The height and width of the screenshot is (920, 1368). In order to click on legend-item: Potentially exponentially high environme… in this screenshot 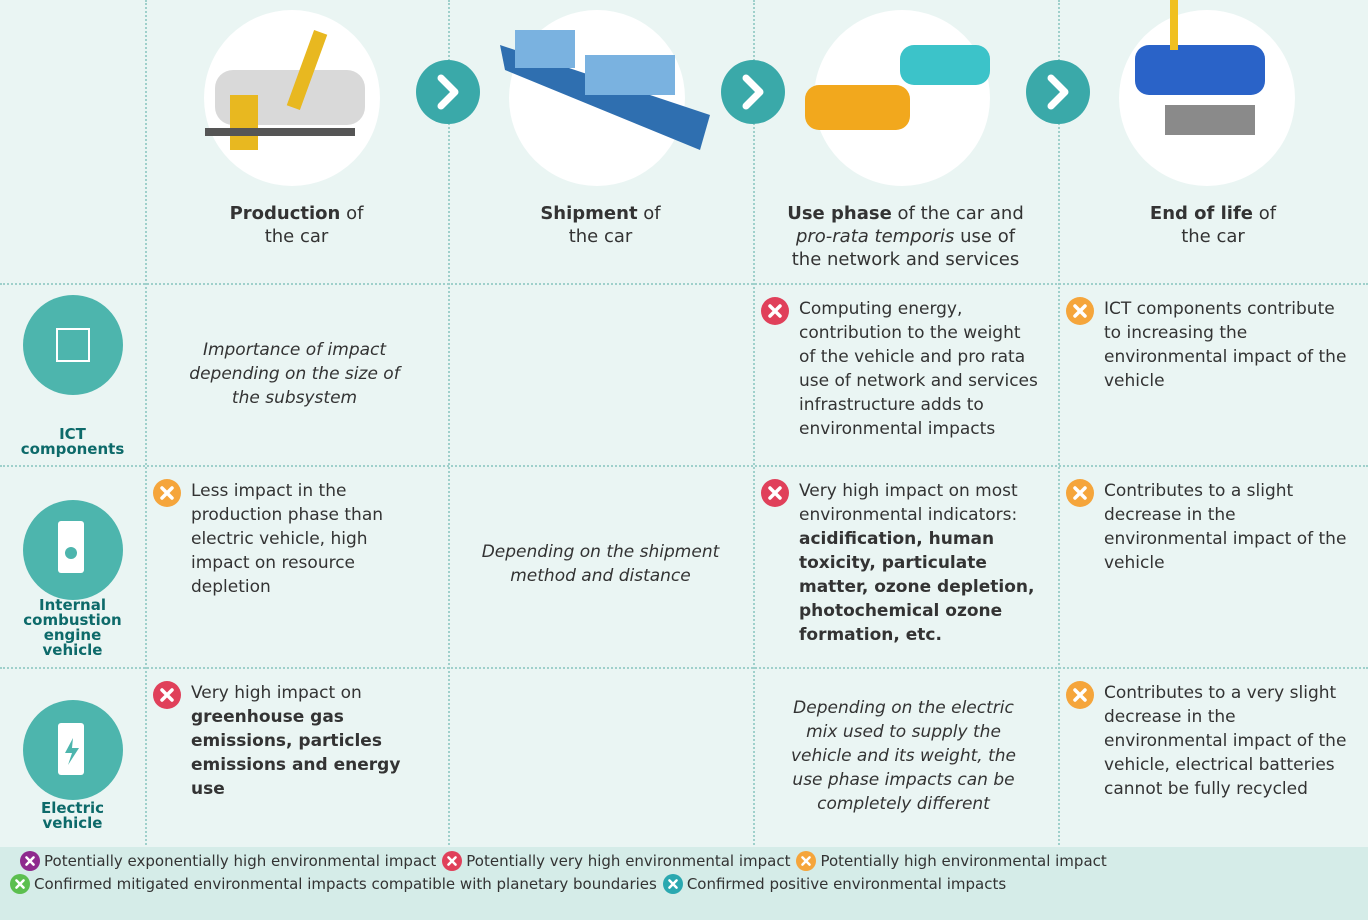, I will do `click(228, 861)`.